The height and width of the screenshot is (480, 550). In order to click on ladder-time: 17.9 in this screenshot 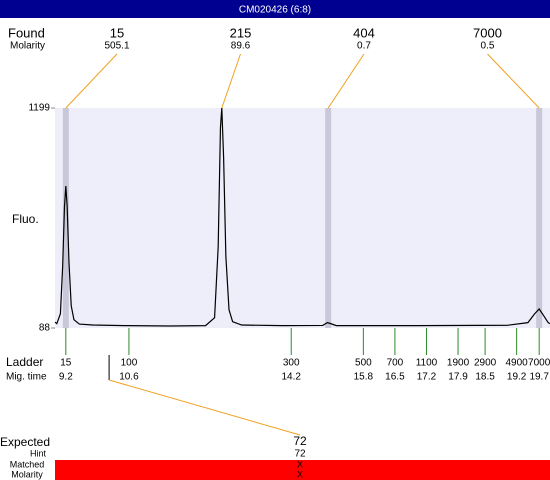, I will do `click(458, 377)`.